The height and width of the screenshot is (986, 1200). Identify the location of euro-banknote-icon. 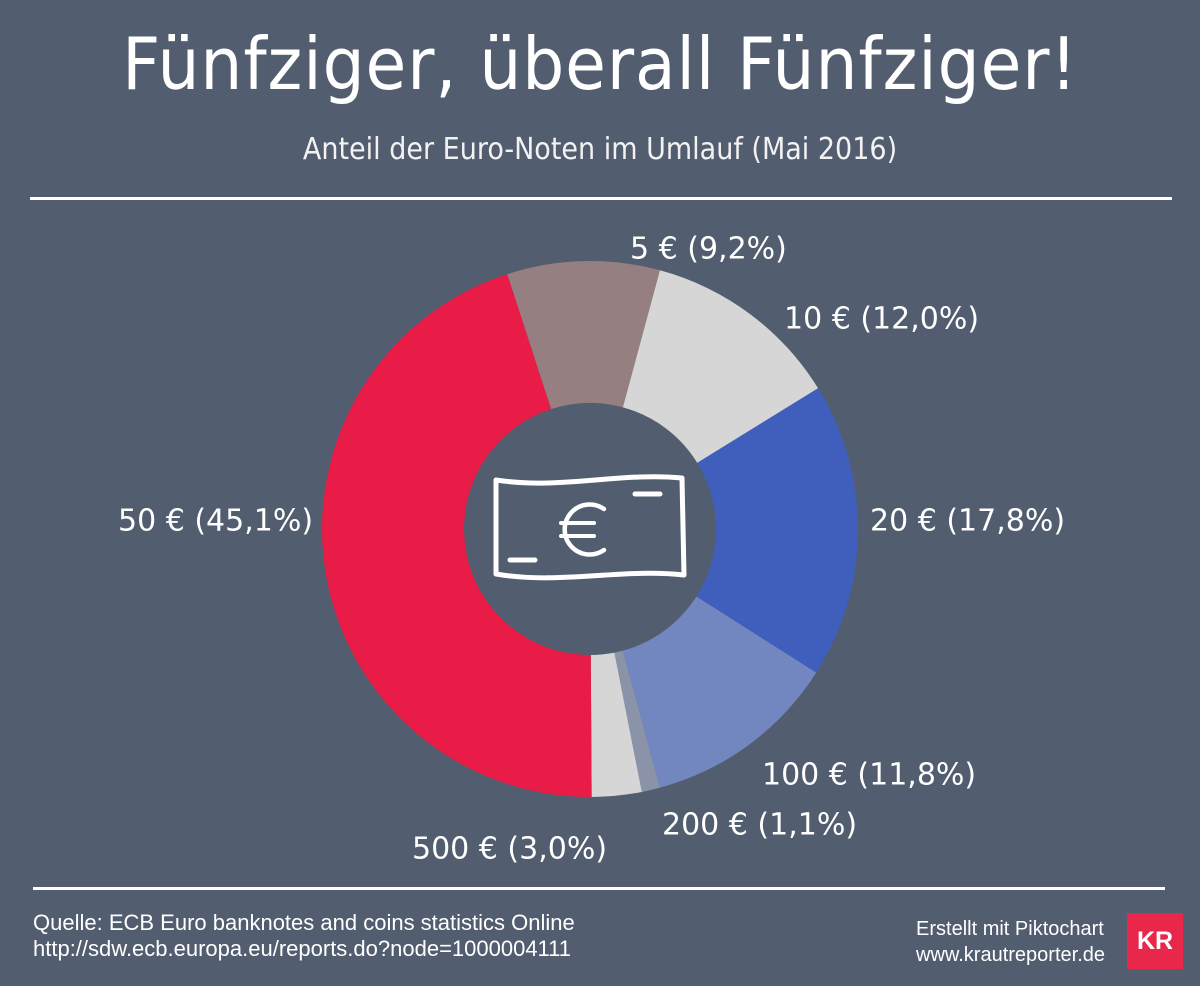
(590, 527).